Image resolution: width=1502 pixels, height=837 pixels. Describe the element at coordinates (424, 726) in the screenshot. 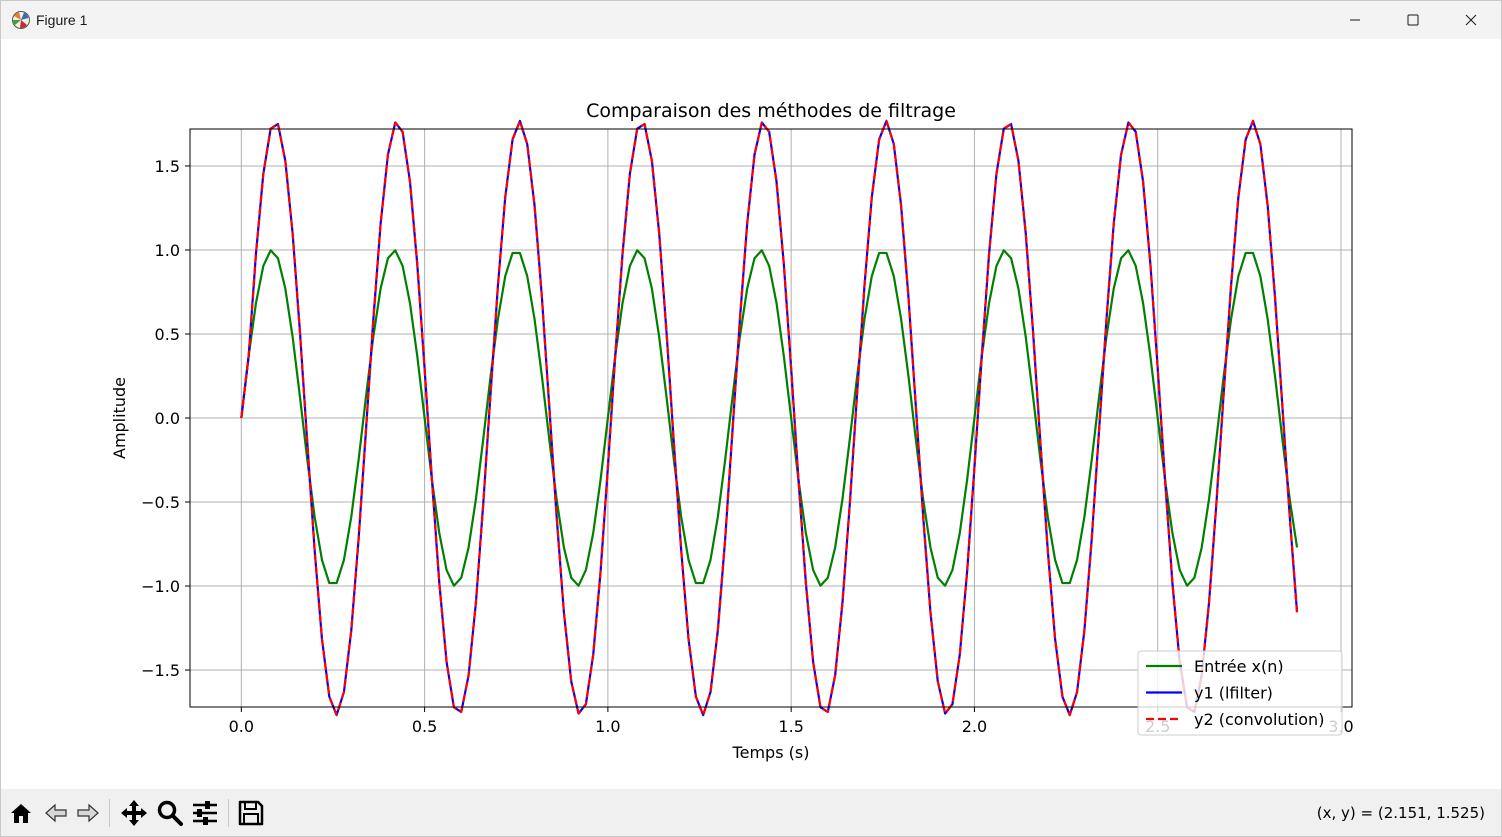

I see `x-tick-label: 0.5` at that location.